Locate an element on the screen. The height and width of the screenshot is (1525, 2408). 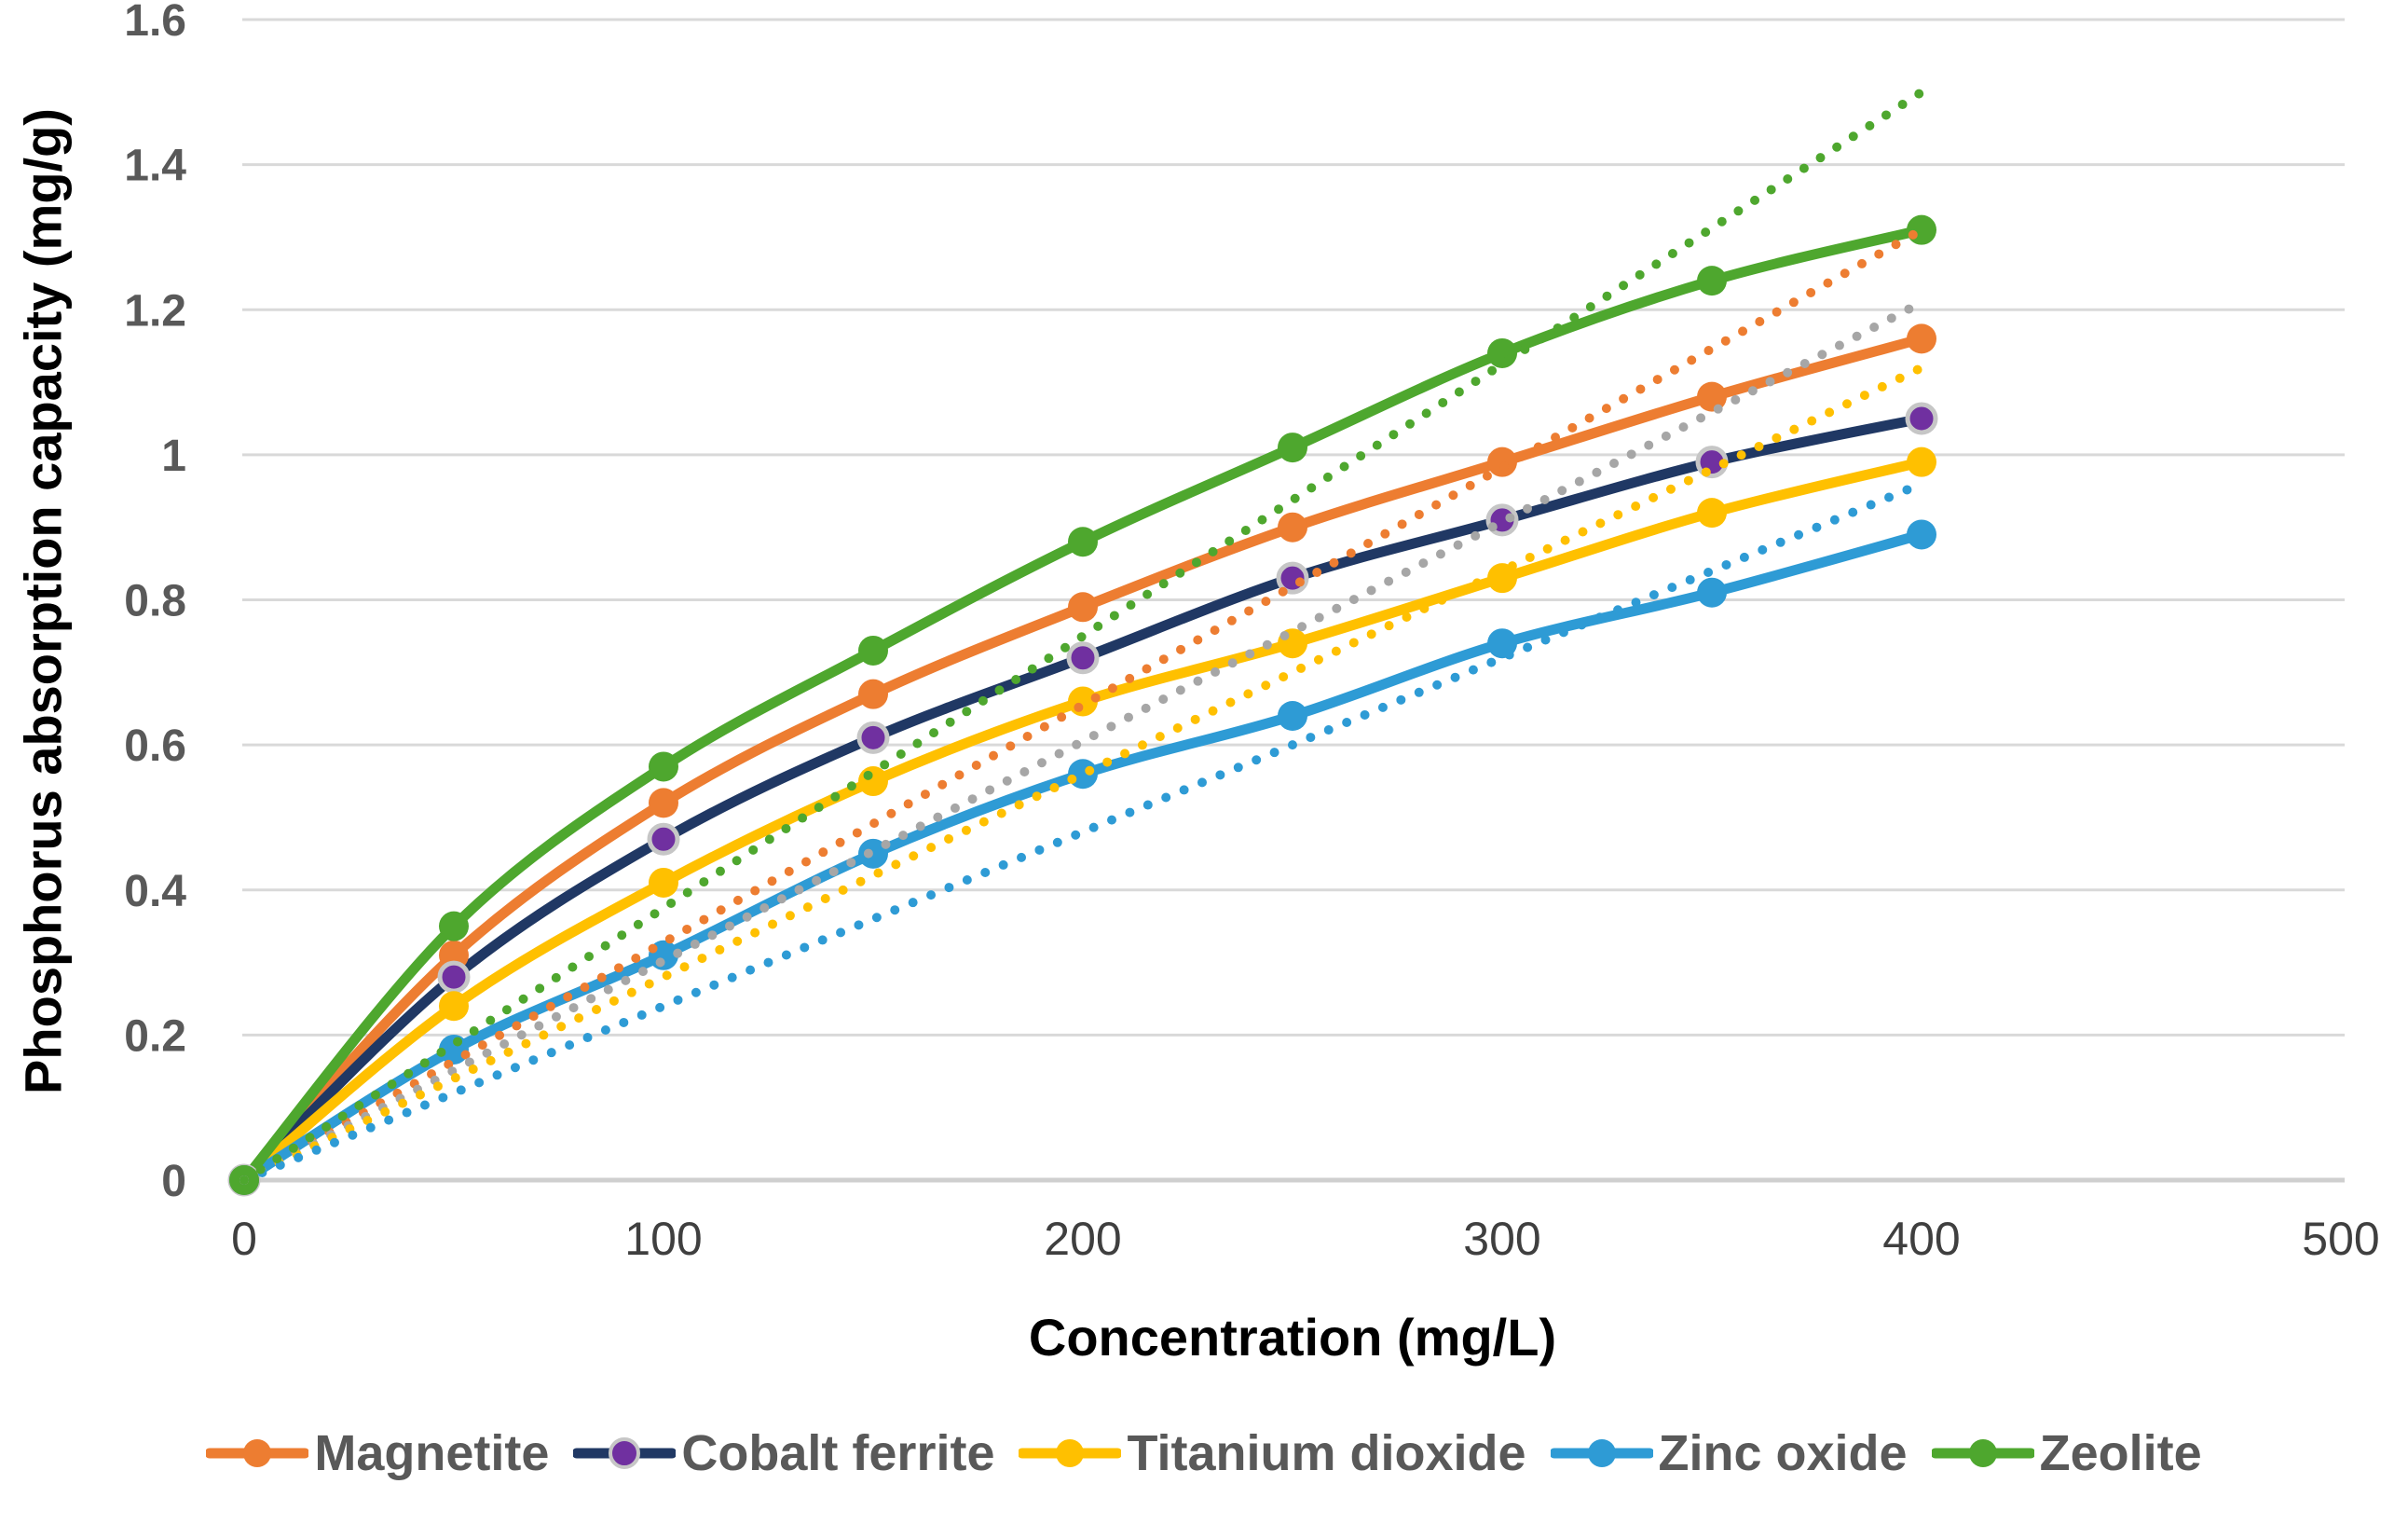
y-tick-label: 1 is located at coordinates (173, 456).